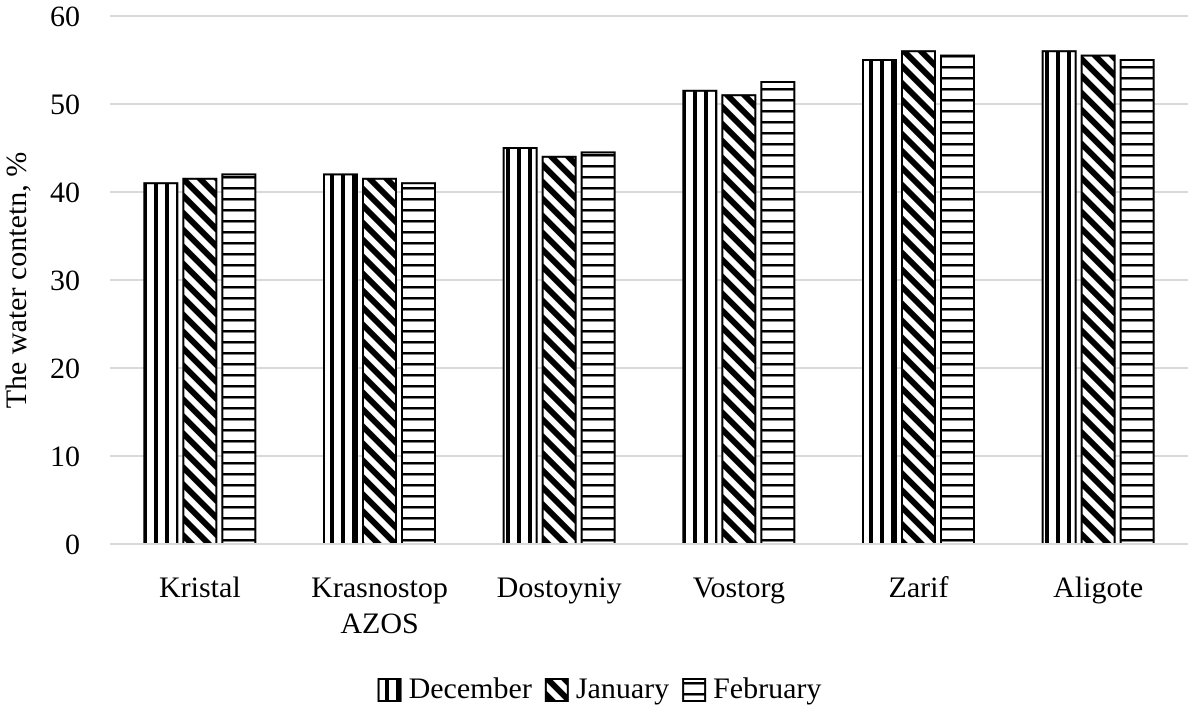 The width and height of the screenshot is (1200, 717). I want to click on legend-swatch-january, so click(556, 690).